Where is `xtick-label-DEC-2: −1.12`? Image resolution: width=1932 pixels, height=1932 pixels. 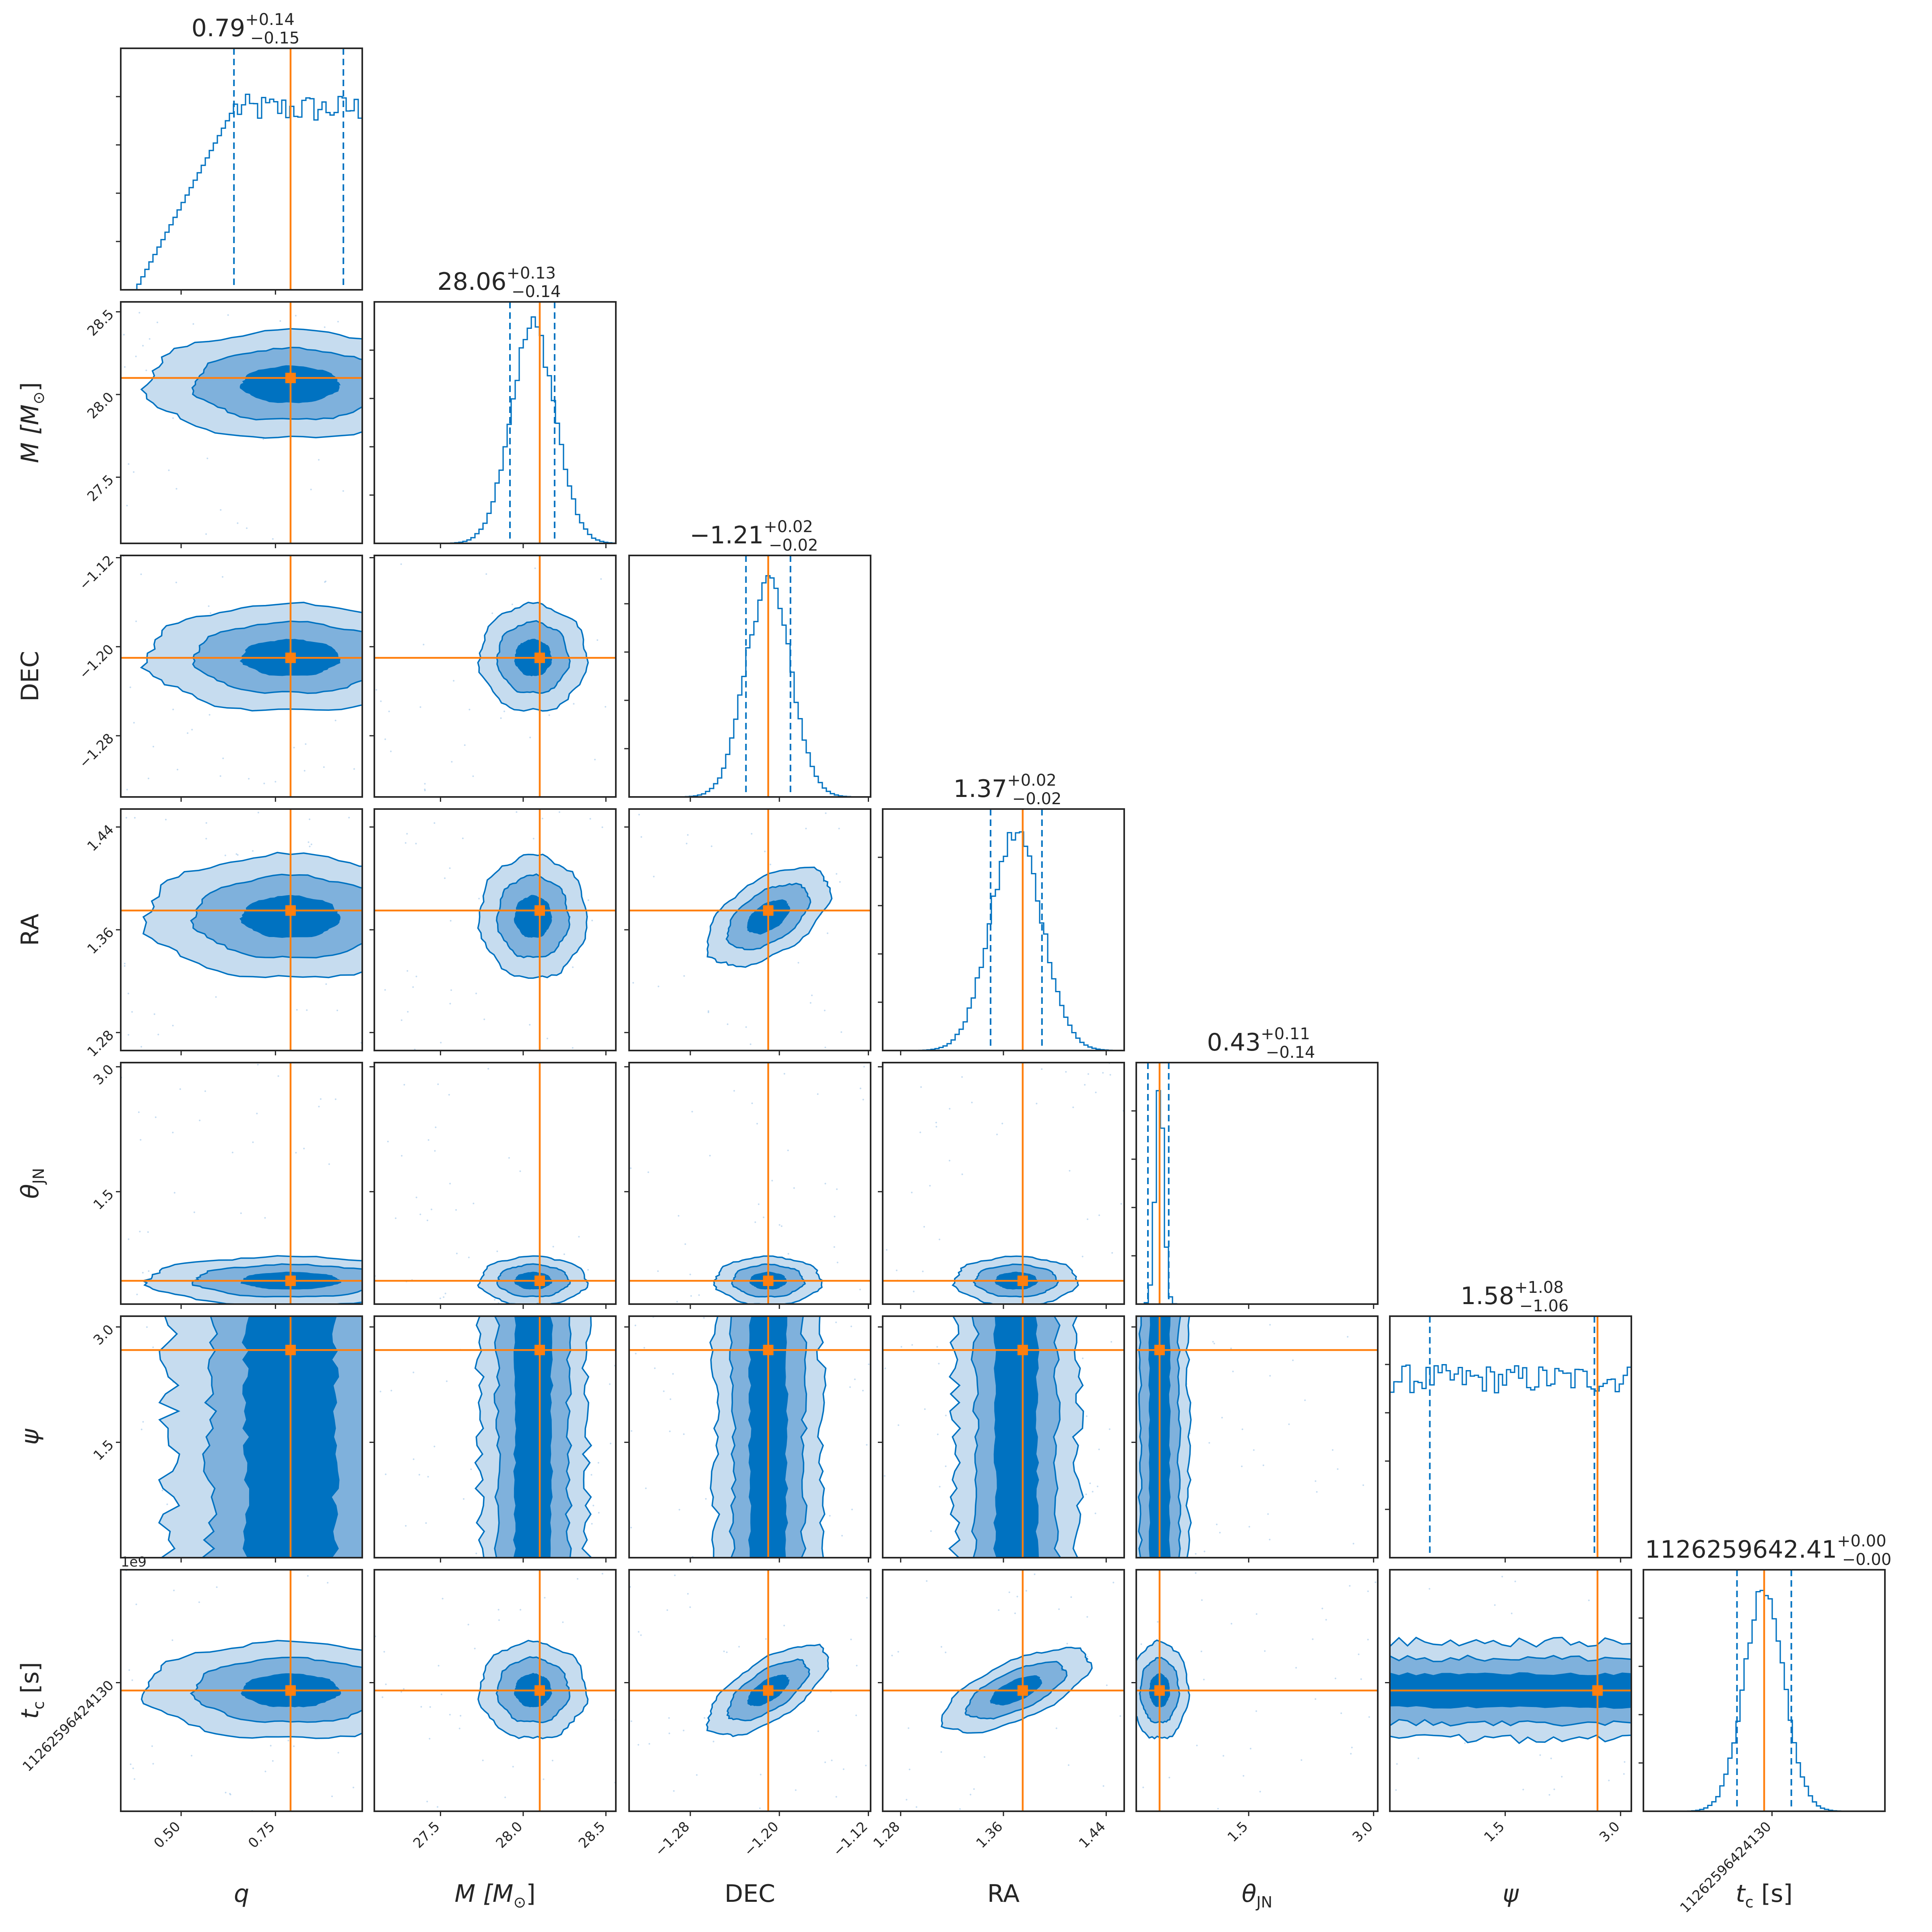 xtick-label-DEC-2: −1.12 is located at coordinates (850, 1839).